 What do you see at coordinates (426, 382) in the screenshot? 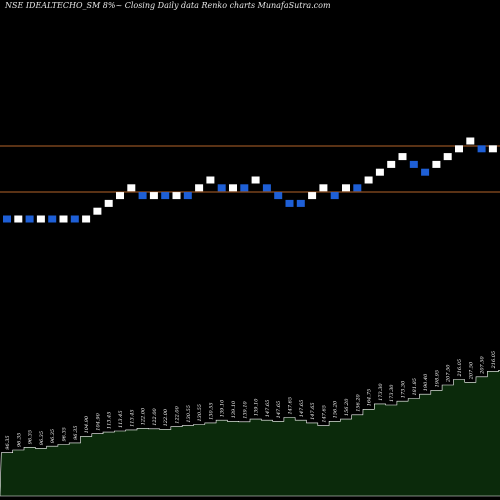
I see `volume-price-label: 190.40` at bounding box center [426, 382].